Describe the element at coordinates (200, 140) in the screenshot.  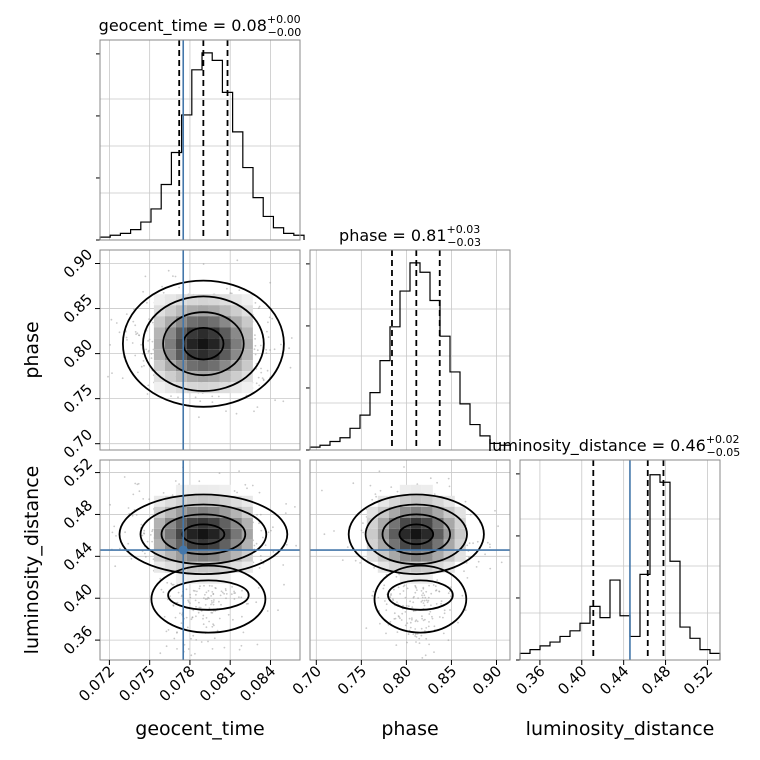
I see `grid-hist-geocent-time` at that location.